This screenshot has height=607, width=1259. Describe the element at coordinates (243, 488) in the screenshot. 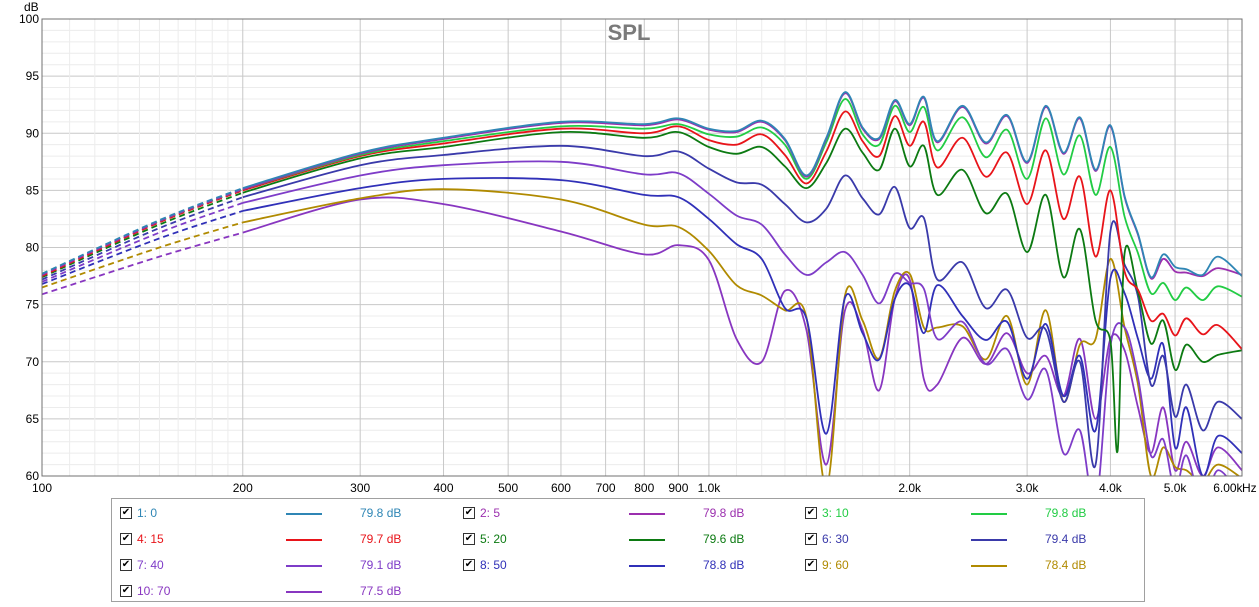

I see `x-tick-label: 200` at that location.